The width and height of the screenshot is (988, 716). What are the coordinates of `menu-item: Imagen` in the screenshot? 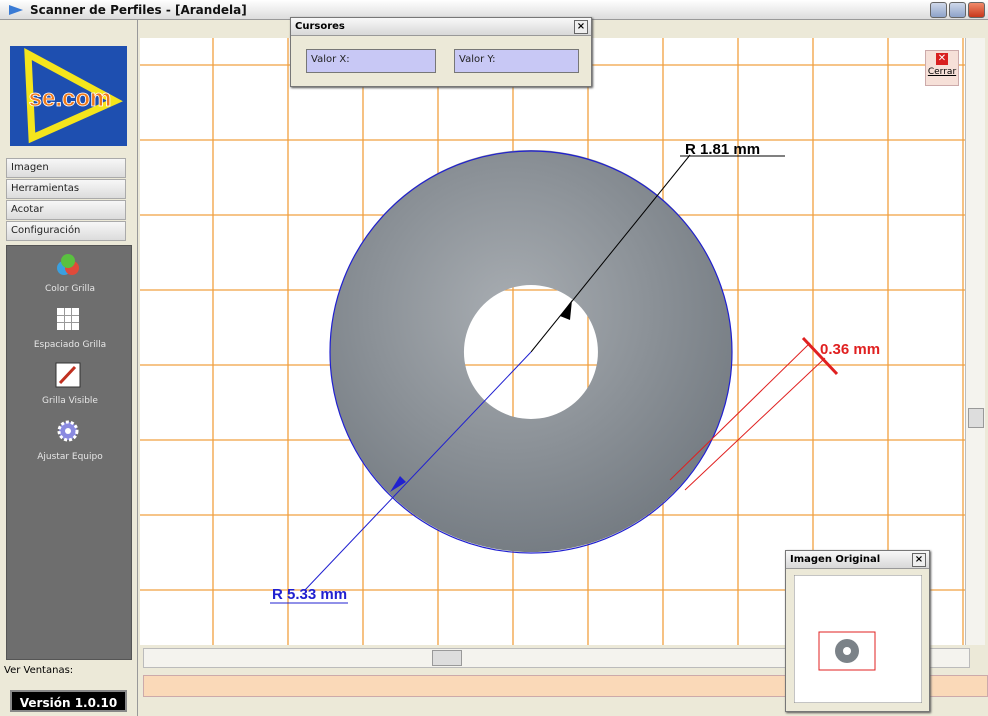 It's located at (66, 168).